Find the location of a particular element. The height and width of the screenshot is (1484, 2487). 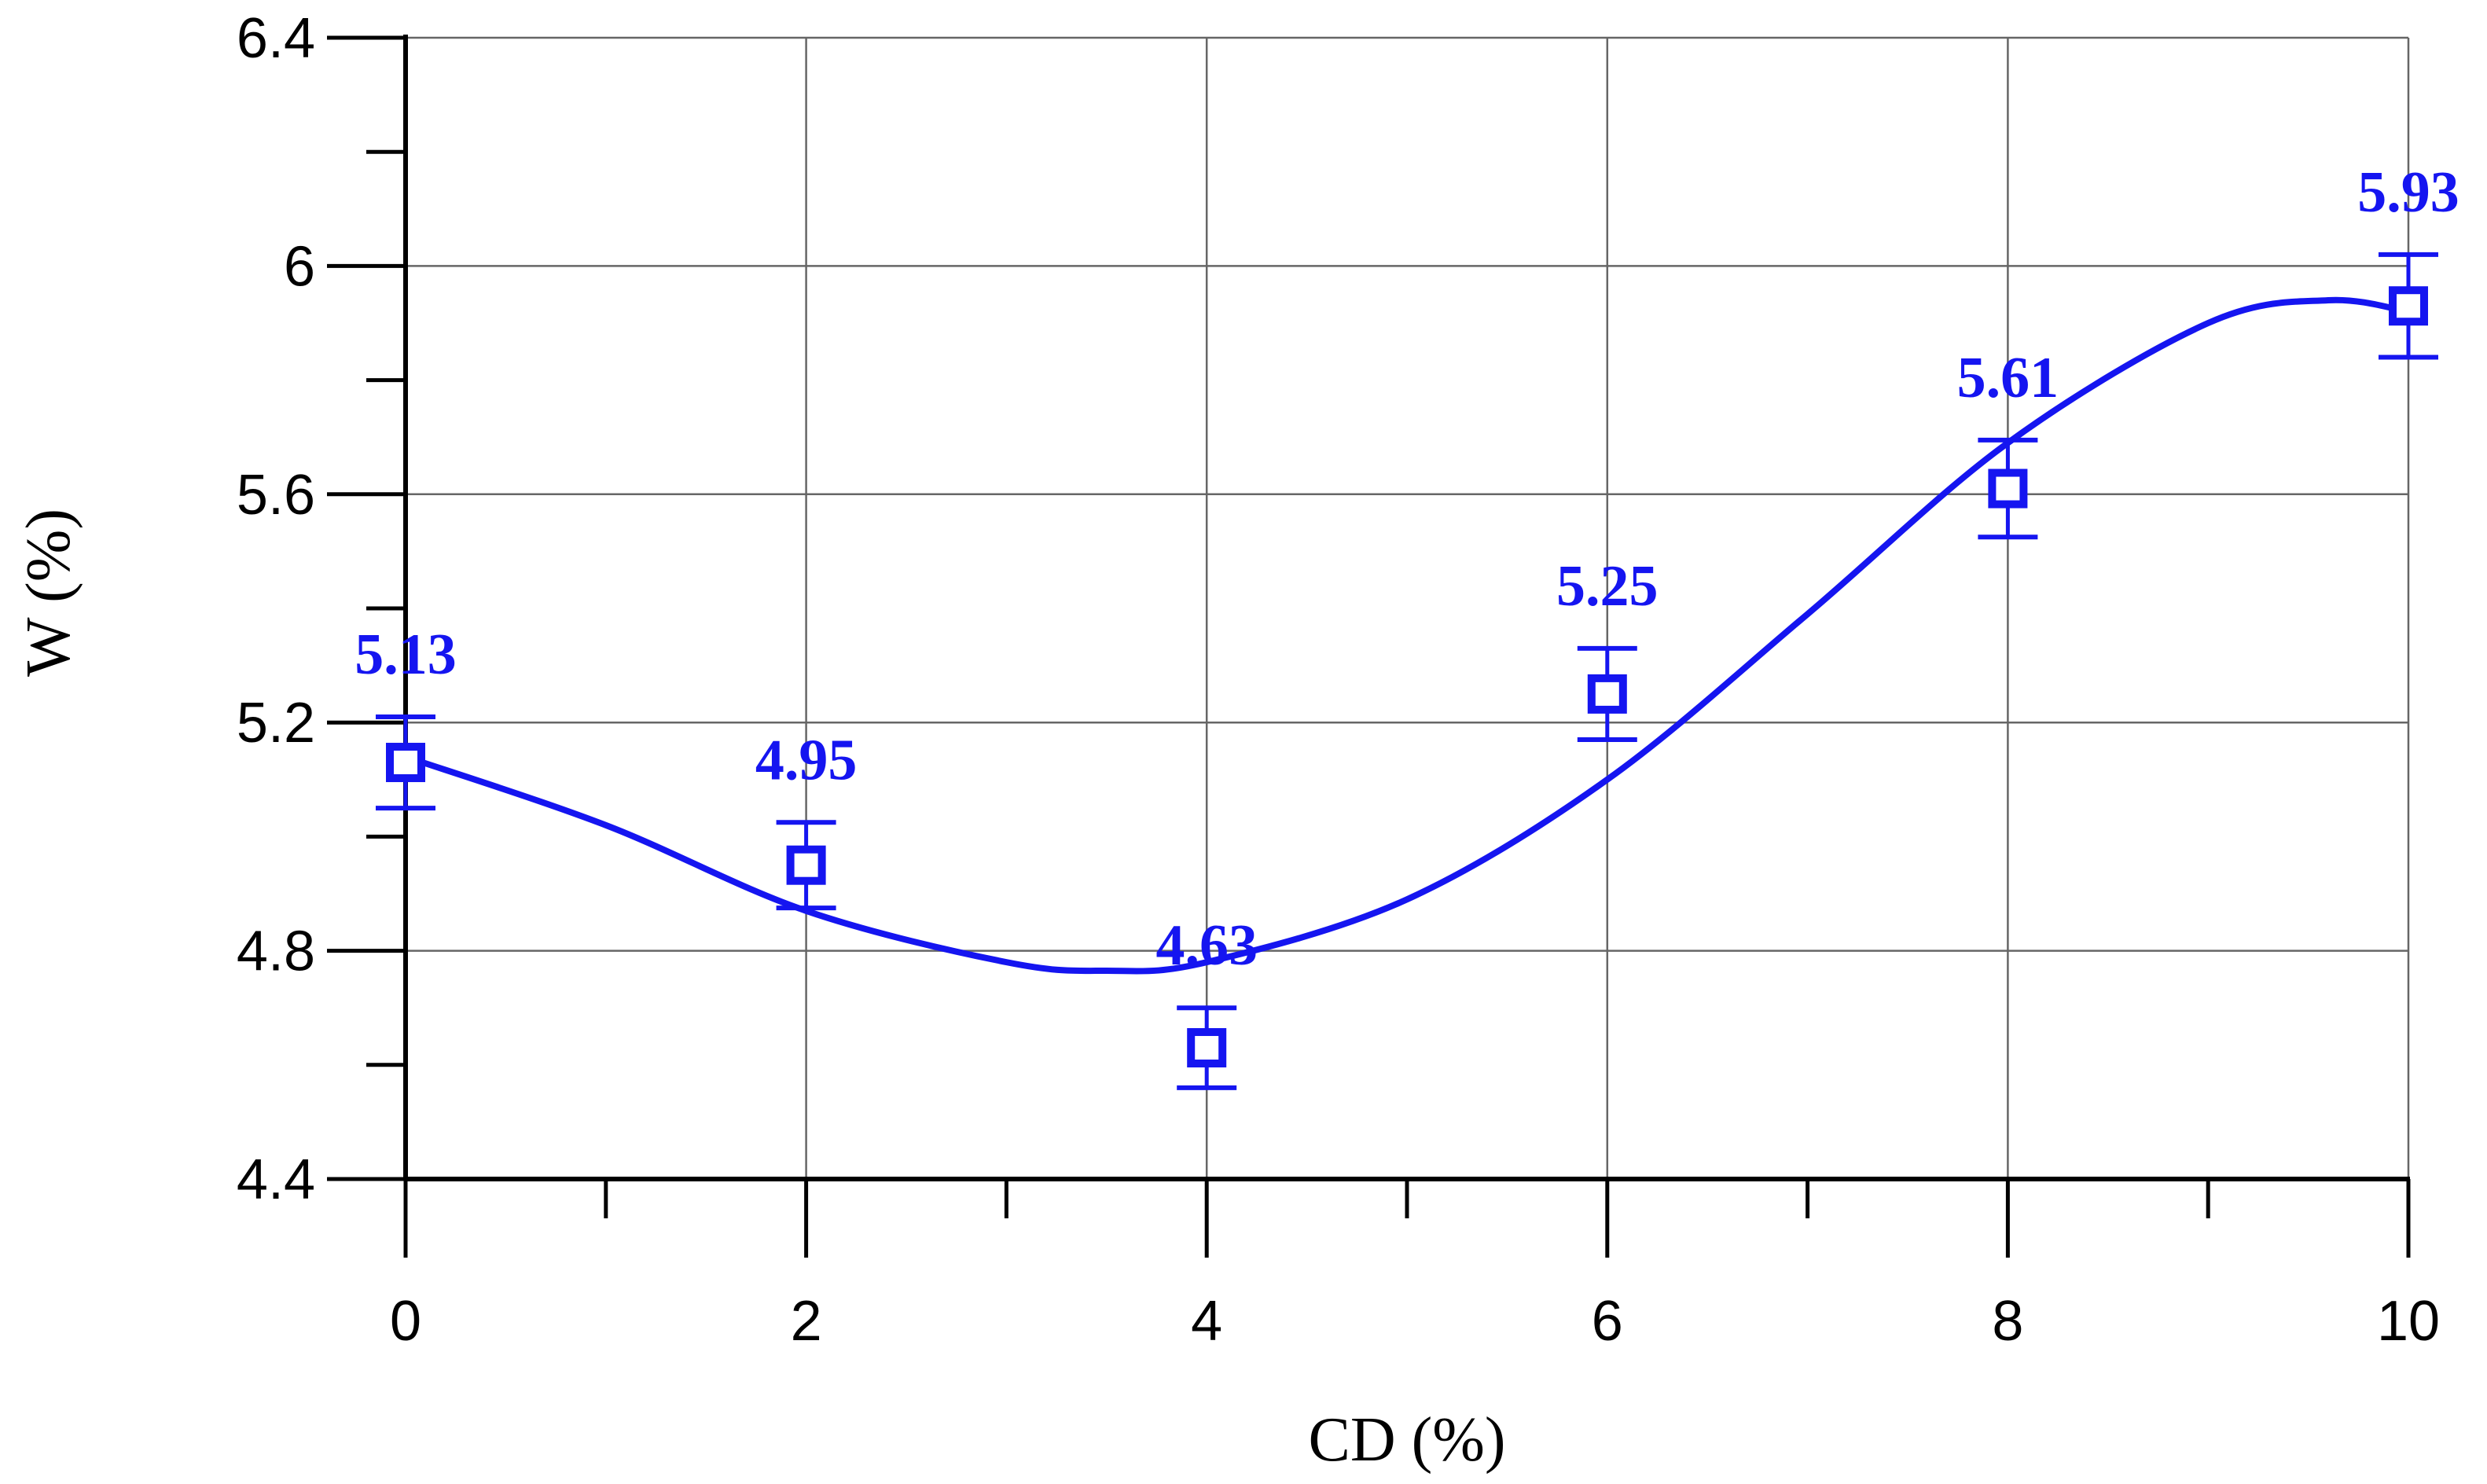

data-point-group: 5.13 is located at coordinates (406, 717).